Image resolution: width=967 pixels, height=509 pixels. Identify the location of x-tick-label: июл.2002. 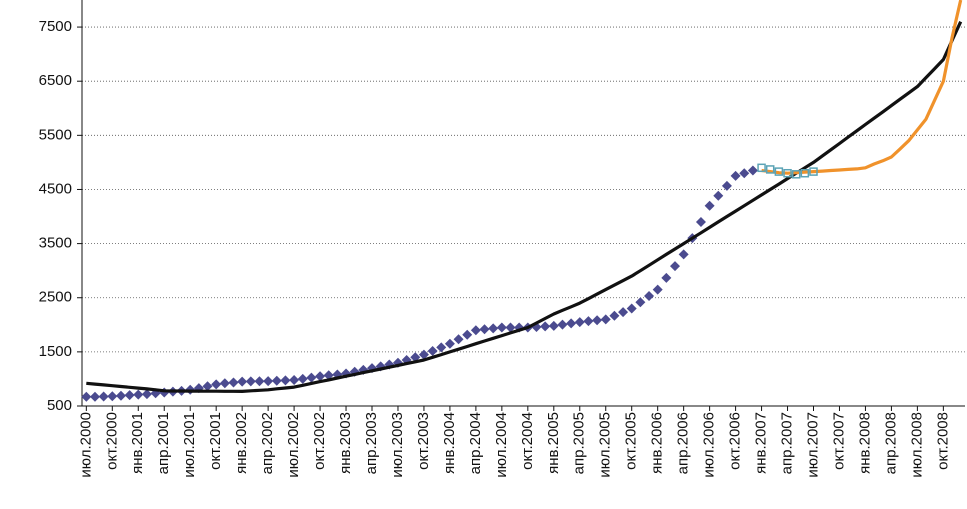
(293, 445).